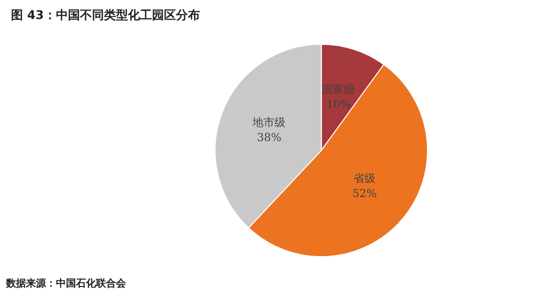 The height and width of the screenshot is (295, 554). What do you see at coordinates (105, 15) in the screenshot?
I see `text: 图 43：中国不同类型化工园区分布` at bounding box center [105, 15].